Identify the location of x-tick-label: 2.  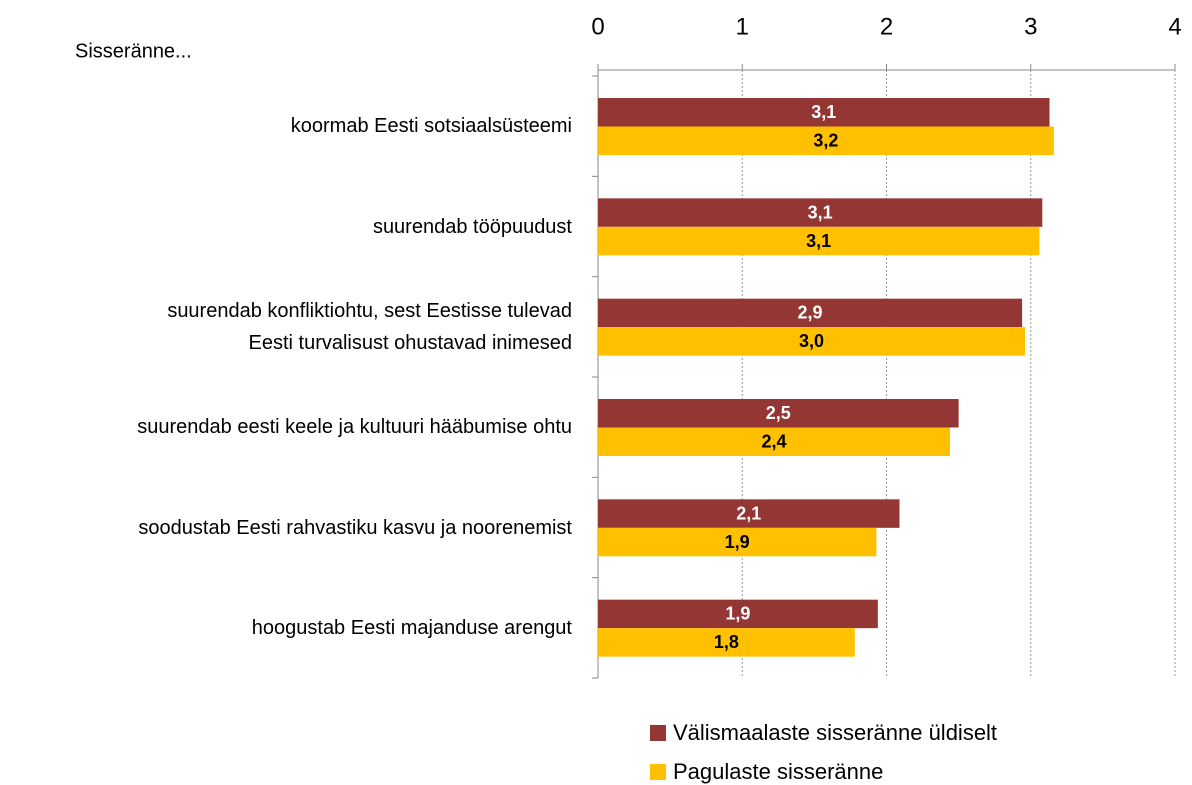
(886, 26).